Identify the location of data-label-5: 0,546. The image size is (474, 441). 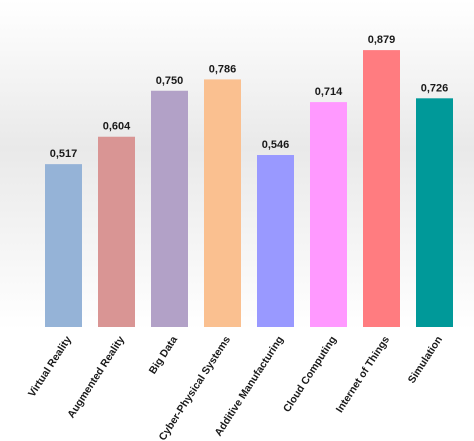
(276, 145).